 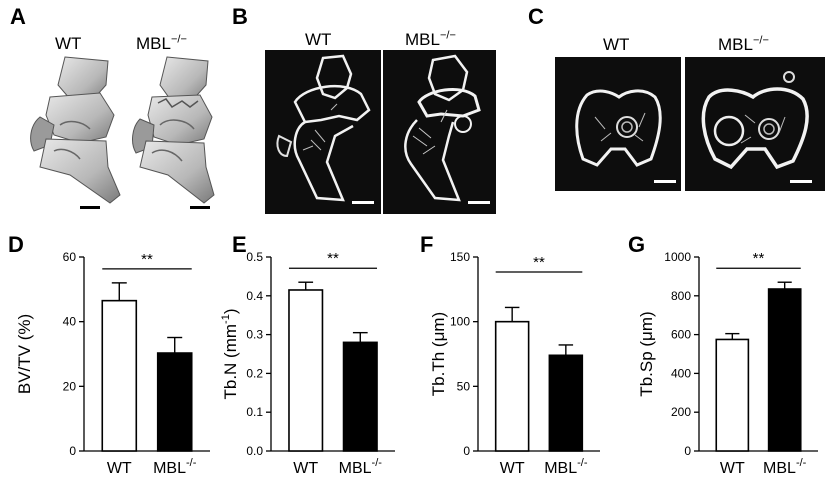 I want to click on y-axis-label: BV/TV (%), so click(x=24, y=354).